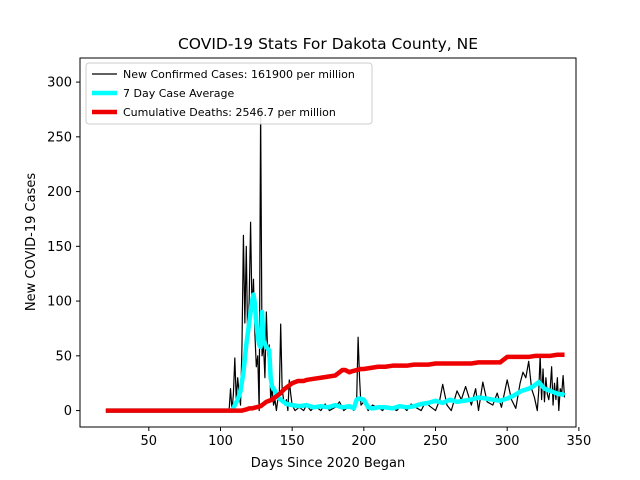  I want to click on x-tick-label: 50, so click(149, 441).